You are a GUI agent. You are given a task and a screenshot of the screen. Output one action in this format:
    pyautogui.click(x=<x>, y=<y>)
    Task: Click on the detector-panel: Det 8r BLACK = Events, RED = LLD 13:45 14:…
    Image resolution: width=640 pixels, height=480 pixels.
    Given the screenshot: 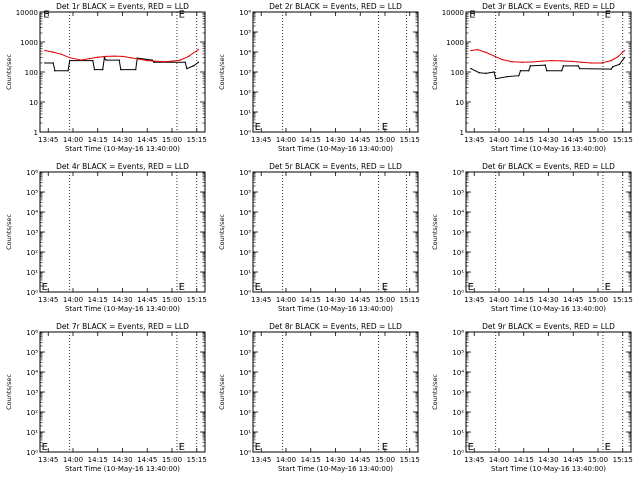 What is the action you would take?
    pyautogui.click(x=319, y=397)
    